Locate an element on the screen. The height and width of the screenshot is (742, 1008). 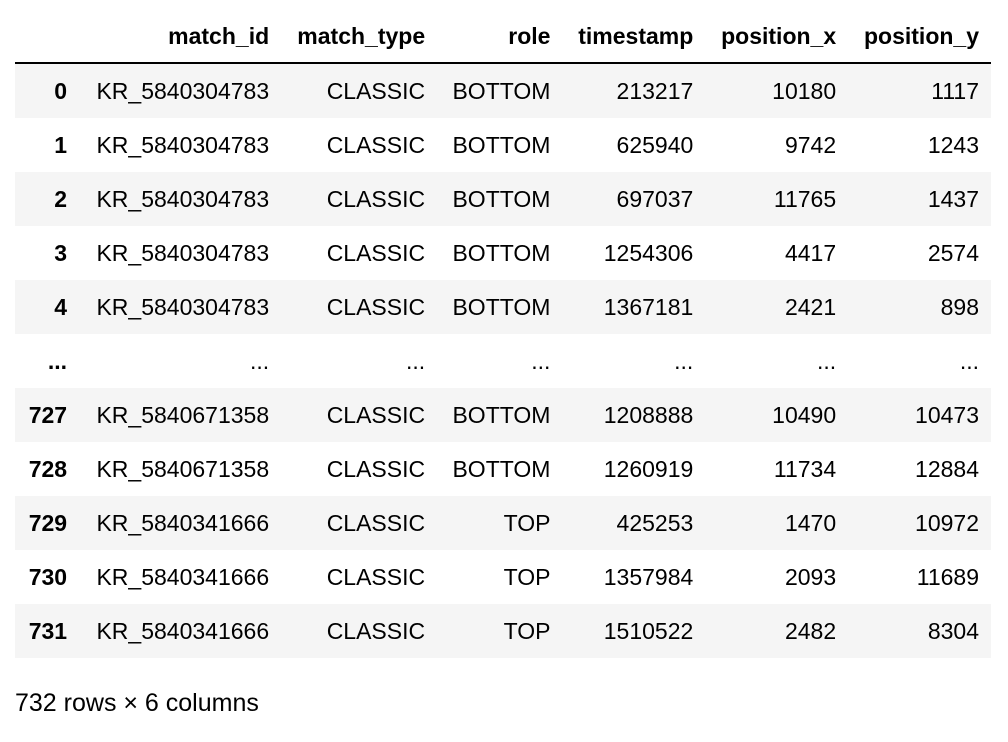
cell-timestamp: 697037 is located at coordinates (655, 198).